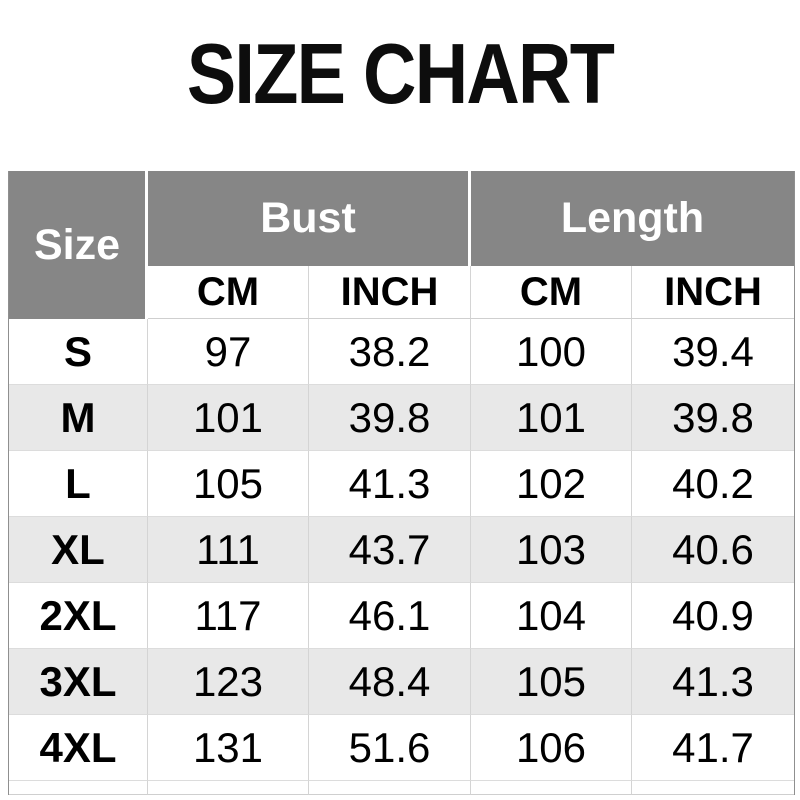 Image resolution: width=800 pixels, height=800 pixels. Describe the element at coordinates (713, 616) in the screenshot. I see `value-cell: 40.9` at that location.